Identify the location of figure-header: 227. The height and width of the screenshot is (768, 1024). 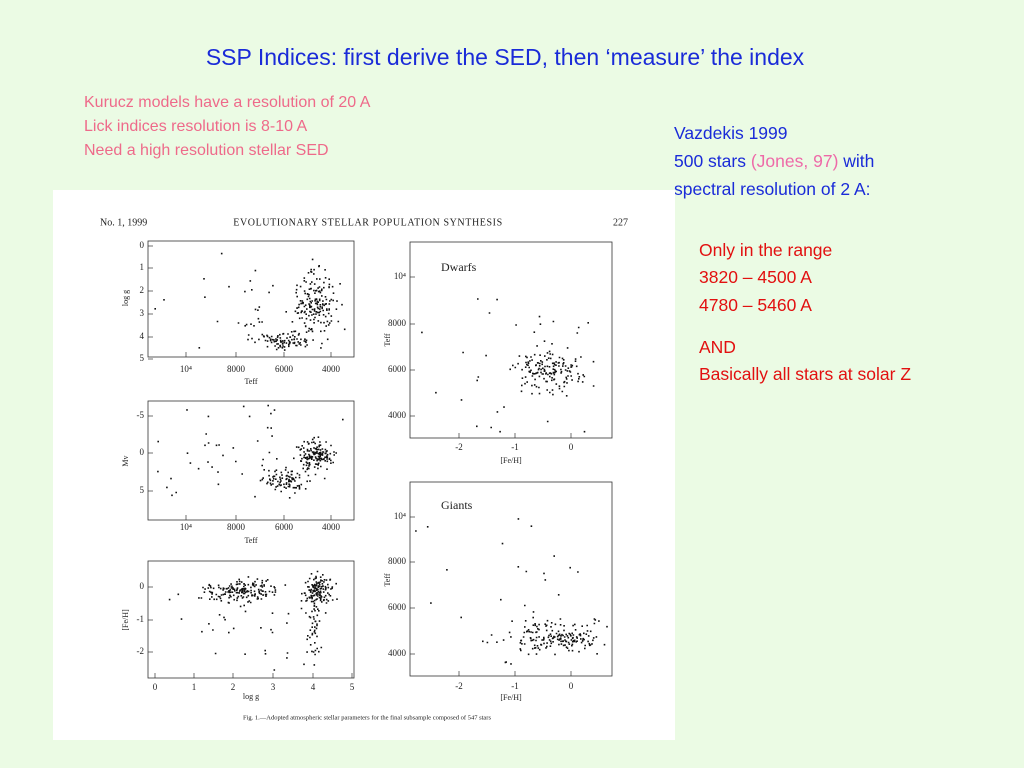
(620, 222).